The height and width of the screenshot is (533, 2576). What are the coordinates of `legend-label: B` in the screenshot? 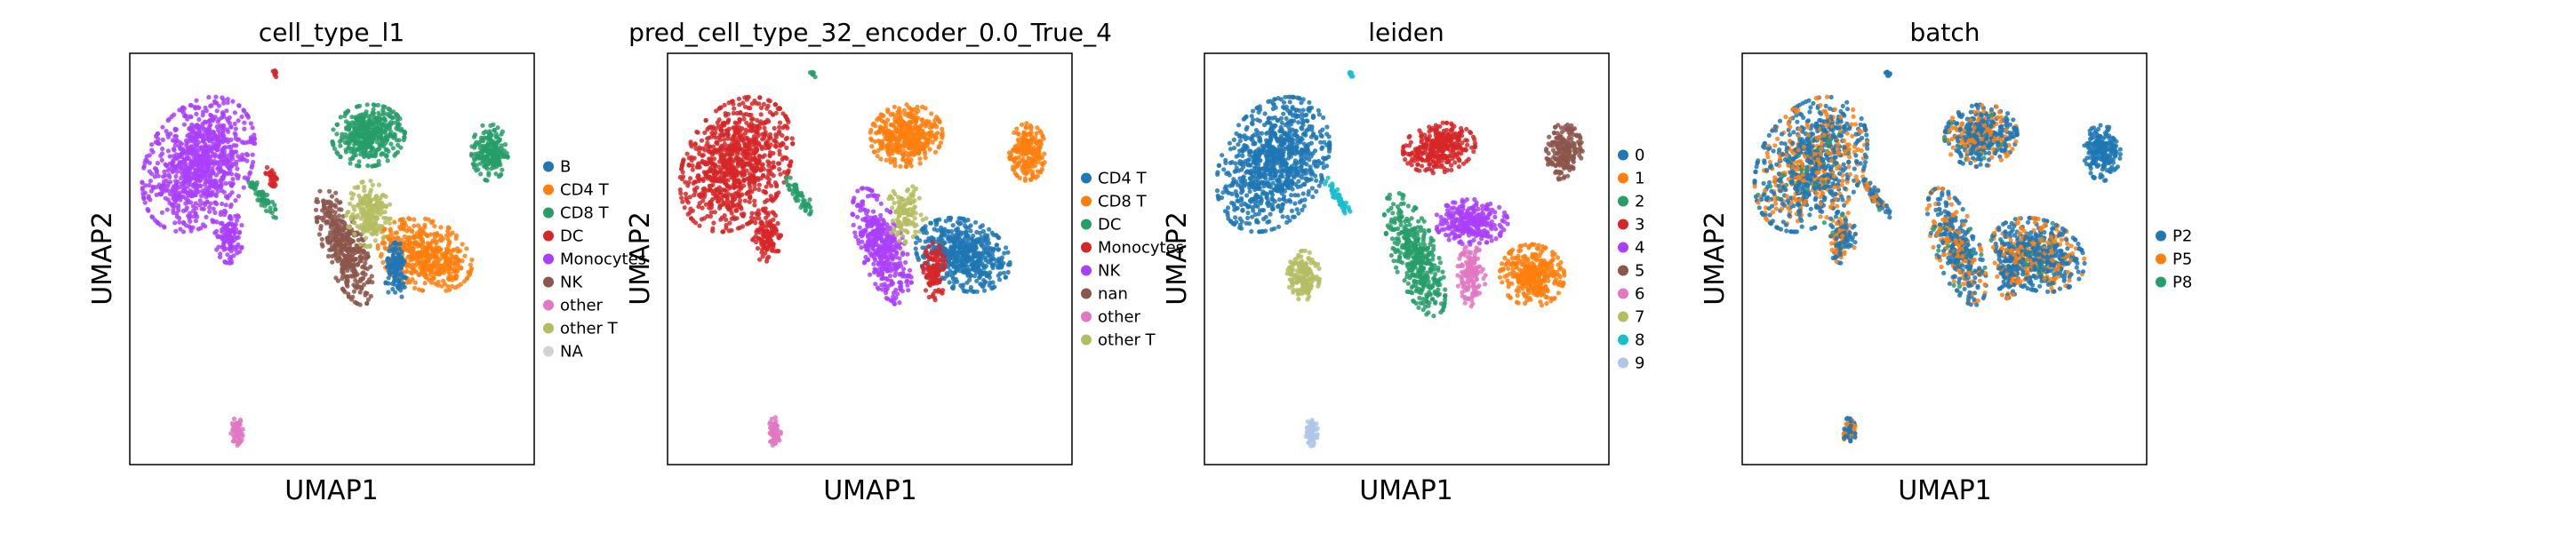 It's located at (565, 167).